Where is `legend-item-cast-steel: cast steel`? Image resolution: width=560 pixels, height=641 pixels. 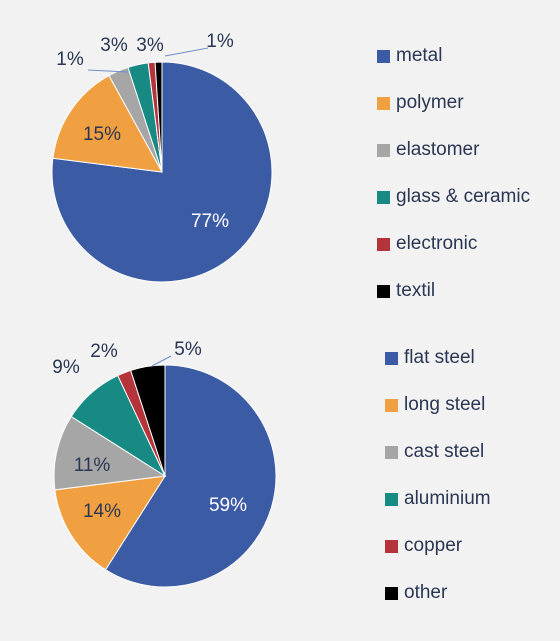 legend-item-cast-steel: cast steel is located at coordinates (438, 452).